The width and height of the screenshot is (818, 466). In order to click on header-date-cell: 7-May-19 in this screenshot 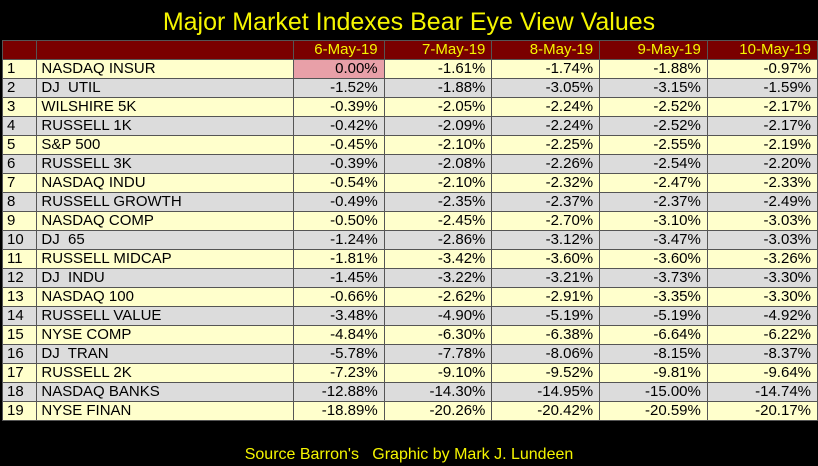, I will do `click(438, 50)`.